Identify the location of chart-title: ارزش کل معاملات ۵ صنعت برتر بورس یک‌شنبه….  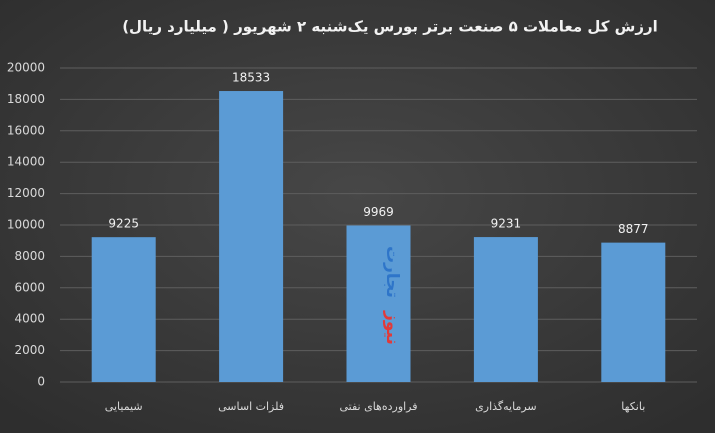
(390, 27).